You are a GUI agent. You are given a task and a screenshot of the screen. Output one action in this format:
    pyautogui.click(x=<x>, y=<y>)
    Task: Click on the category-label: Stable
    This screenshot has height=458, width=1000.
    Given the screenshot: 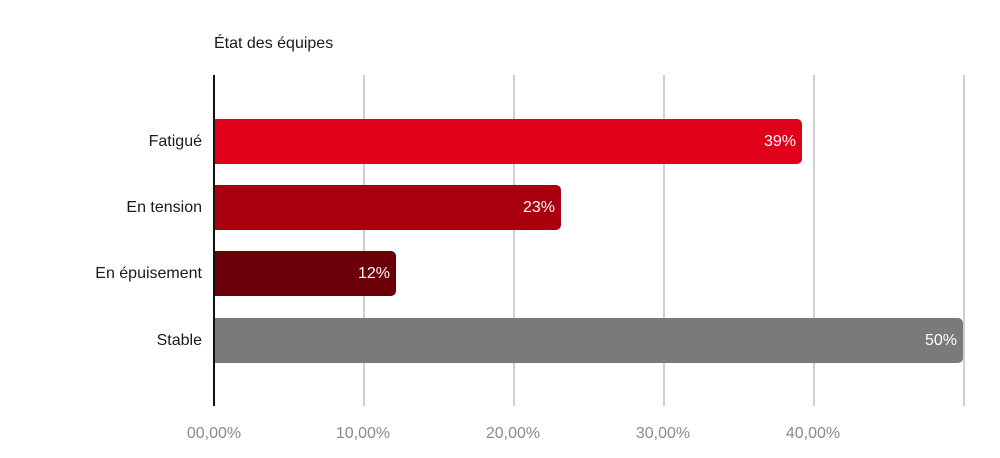 What is the action you would take?
    pyautogui.click(x=179, y=340)
    